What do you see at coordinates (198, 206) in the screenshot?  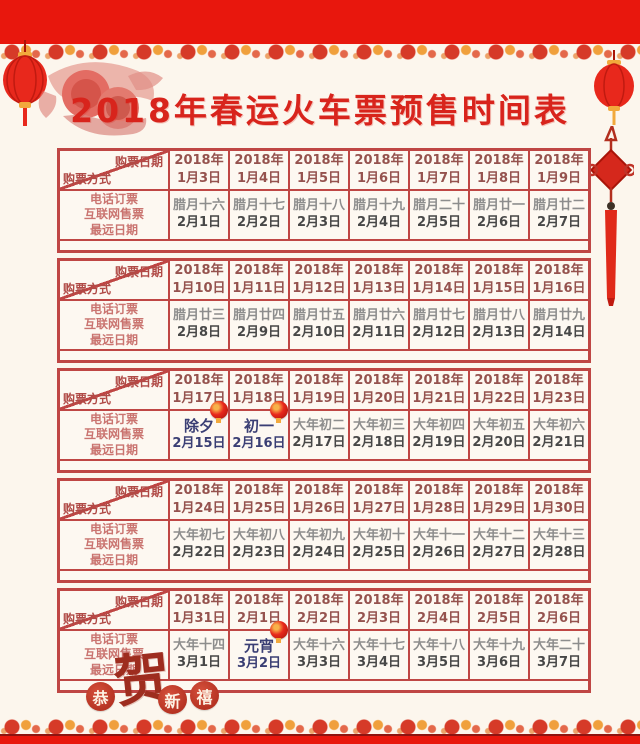 I see `lunar-day-label: 腊月十六` at bounding box center [198, 206].